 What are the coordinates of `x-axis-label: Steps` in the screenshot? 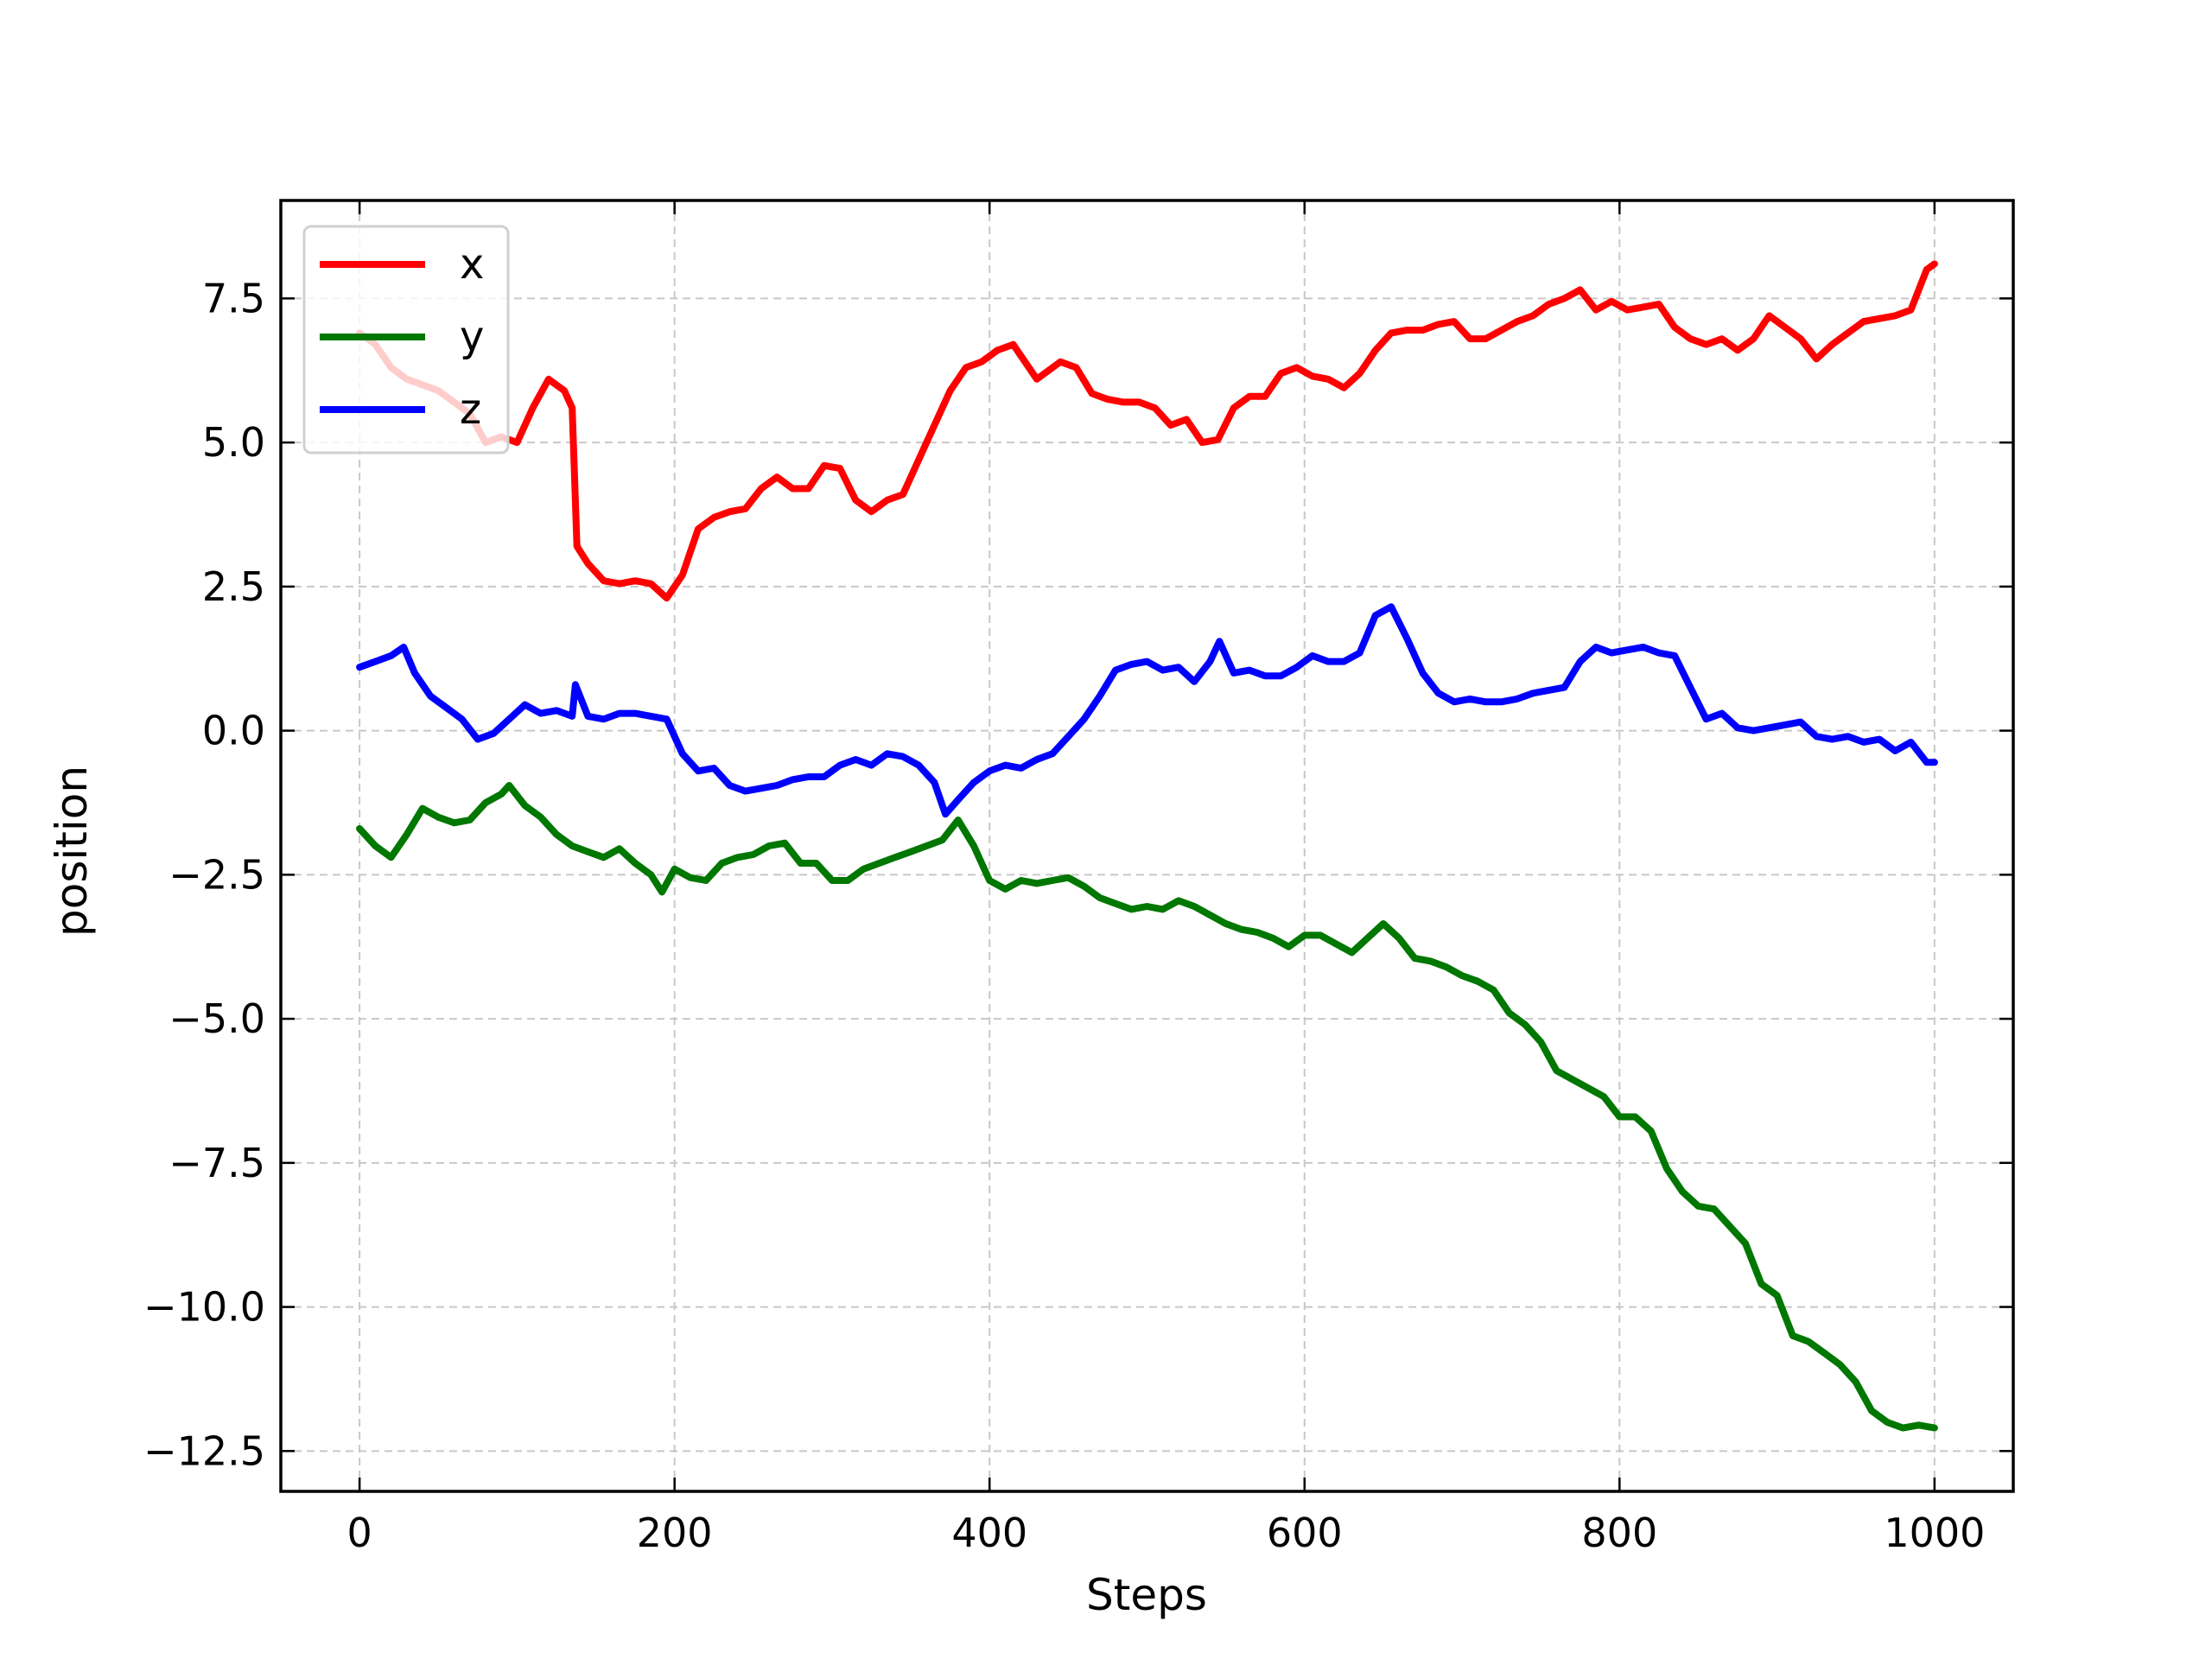 It's located at (1146, 1595).